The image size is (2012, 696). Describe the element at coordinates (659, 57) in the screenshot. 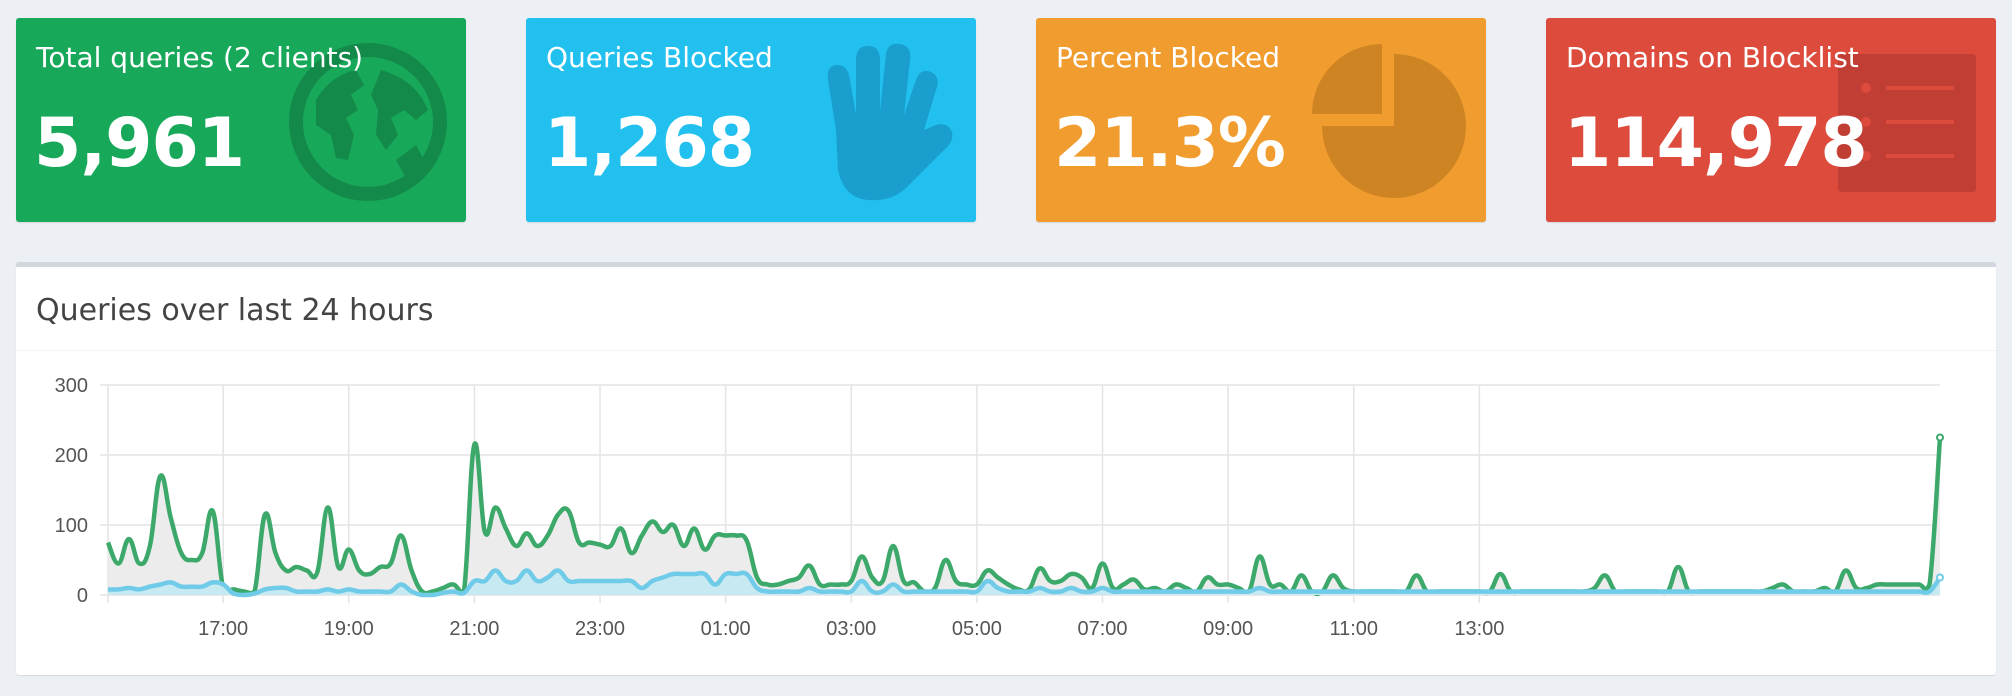

I see `stat-title: Queries Blocked` at that location.